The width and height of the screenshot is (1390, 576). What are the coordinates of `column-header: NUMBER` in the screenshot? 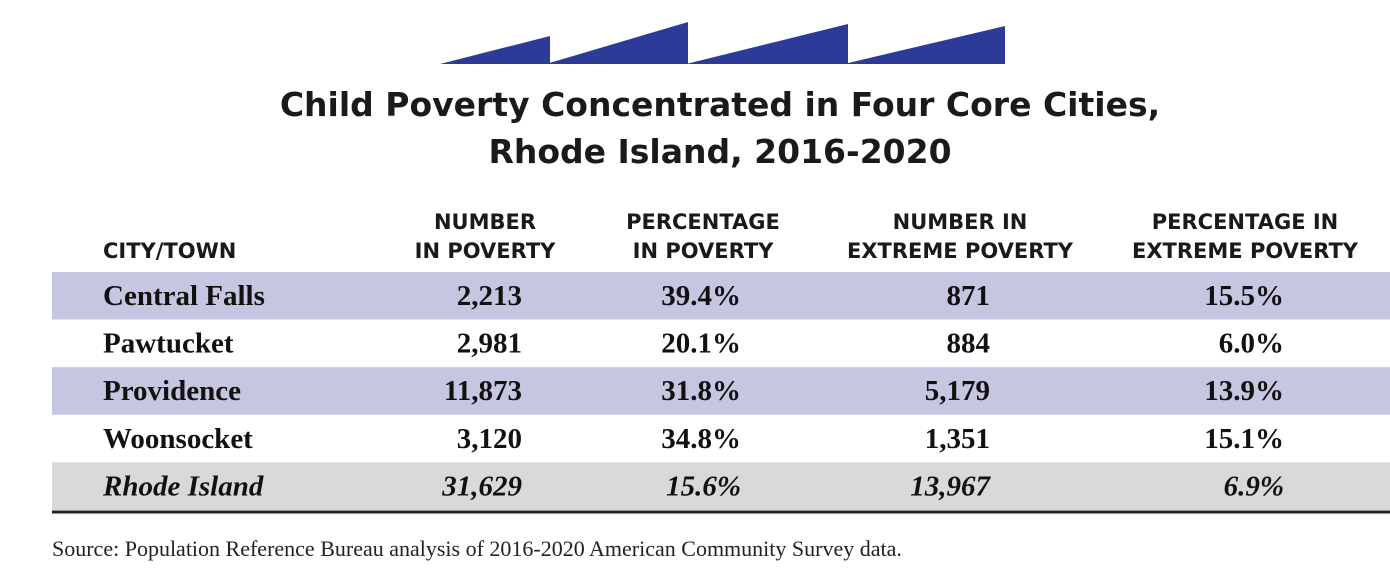 It's located at (485, 222).